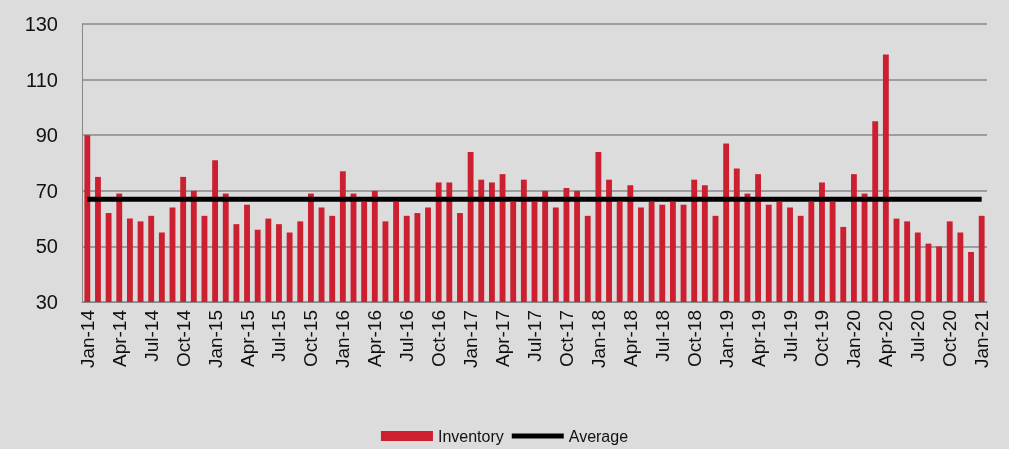 The image size is (1009, 449). I want to click on y-tick-label: 50, so click(46, 246).